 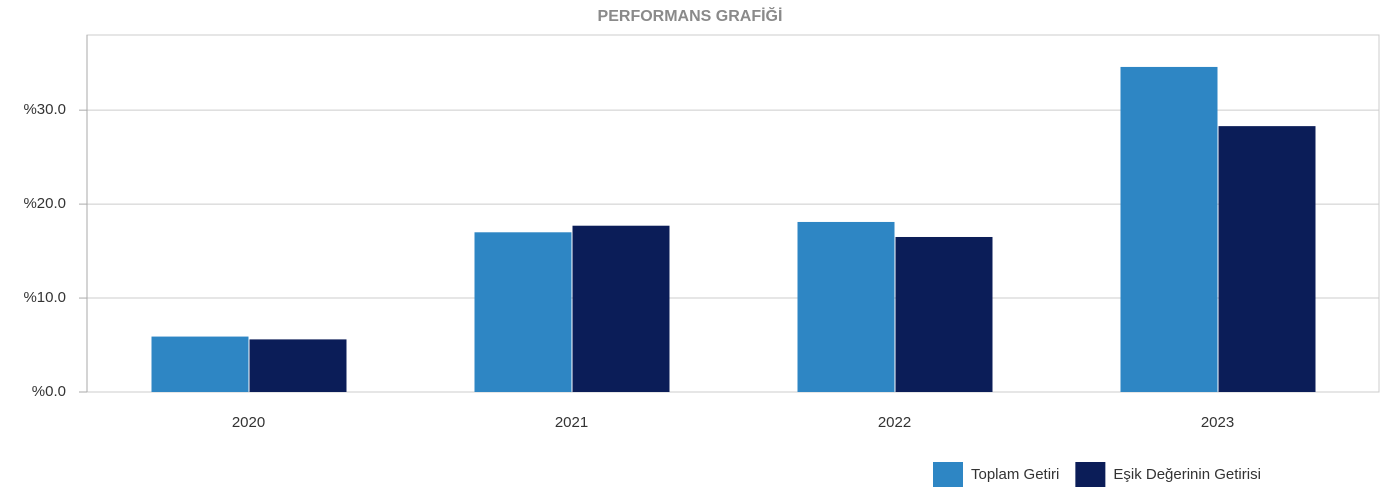 I want to click on x-tick-label: 2023, so click(x=1217, y=422).